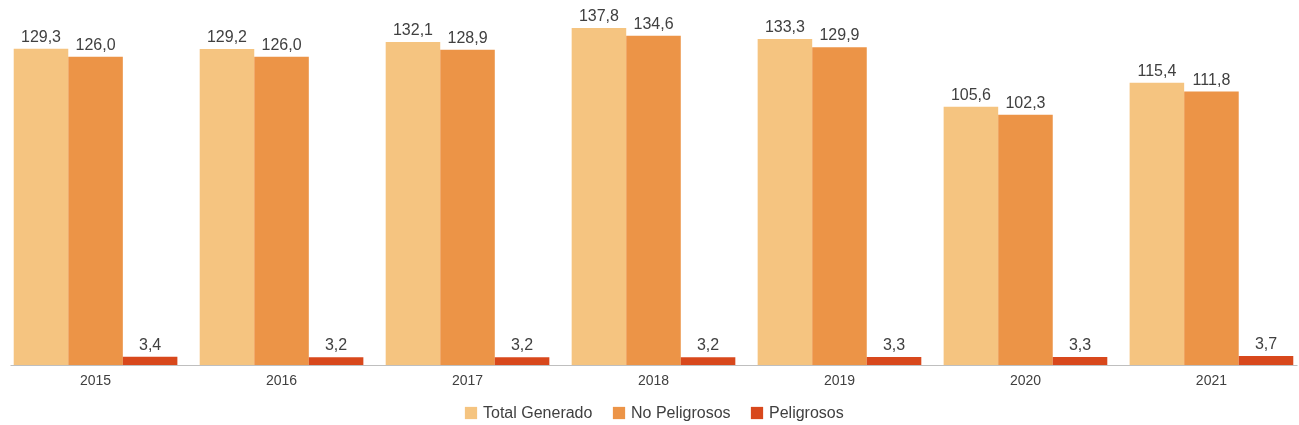  I want to click on legend-label: Peligrosos, so click(806, 412).